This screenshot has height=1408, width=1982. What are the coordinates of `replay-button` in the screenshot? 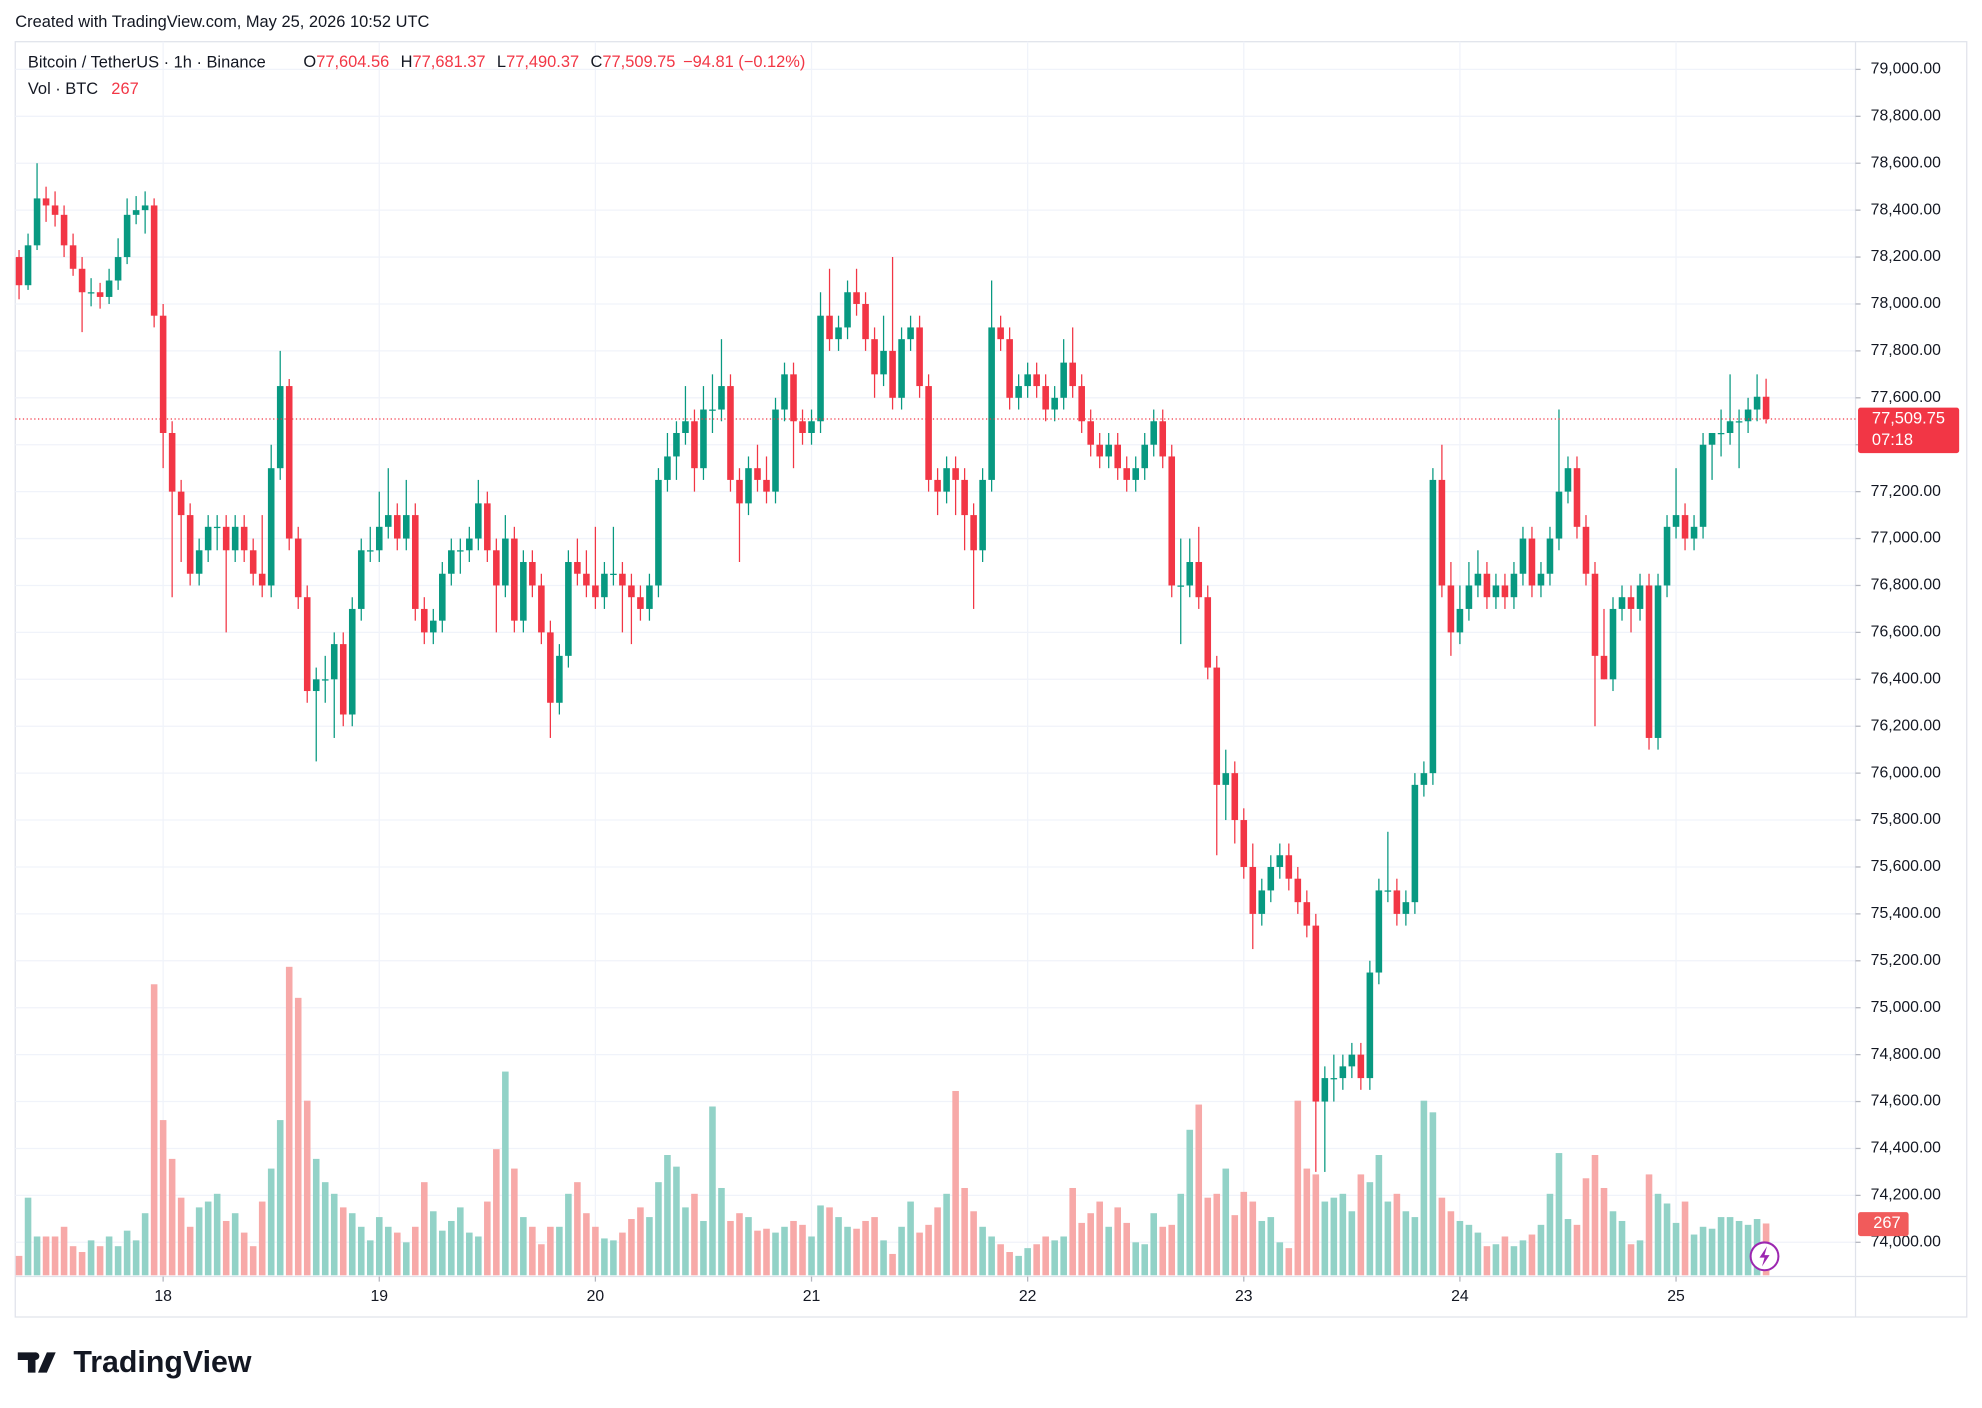 It's located at (1764, 1256).